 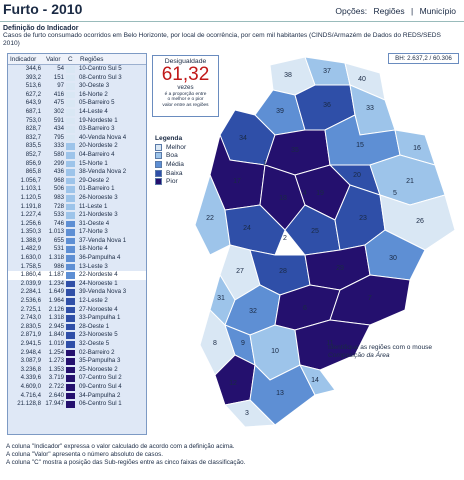 I want to click on cell-valor: 1.234, so click(x=56, y=283).